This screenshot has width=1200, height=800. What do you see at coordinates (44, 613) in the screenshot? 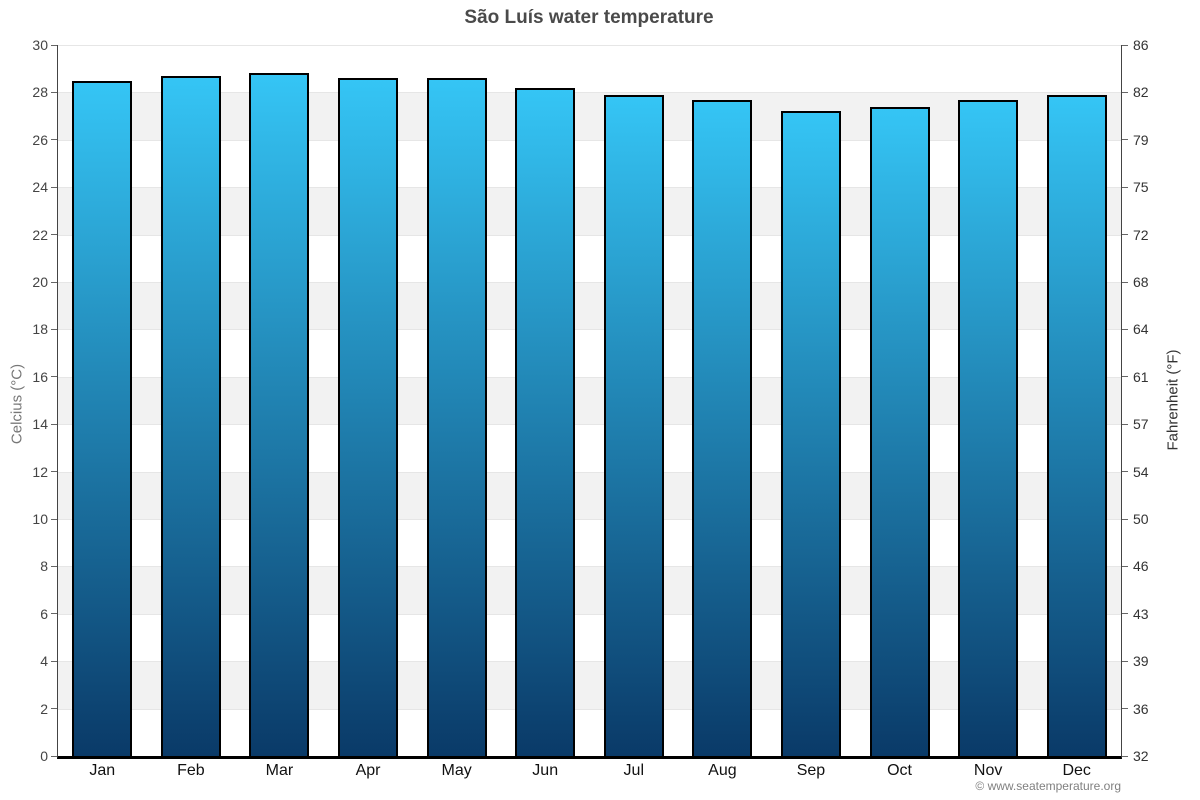
I see `y-tick-label-celsius: 6` at bounding box center [44, 613].